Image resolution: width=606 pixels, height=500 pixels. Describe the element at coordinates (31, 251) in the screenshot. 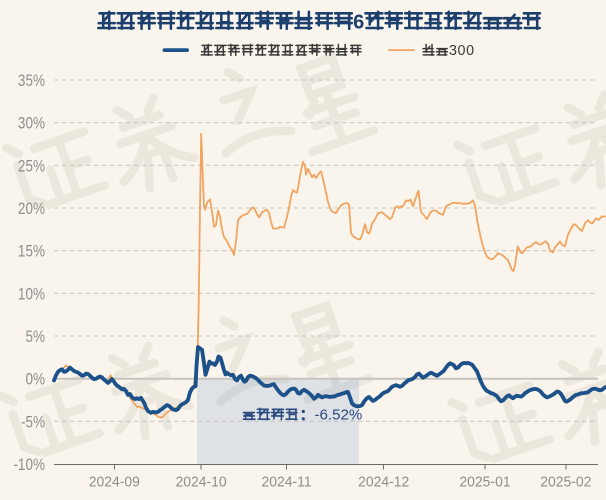

I see `svg-text: 15%` at that location.